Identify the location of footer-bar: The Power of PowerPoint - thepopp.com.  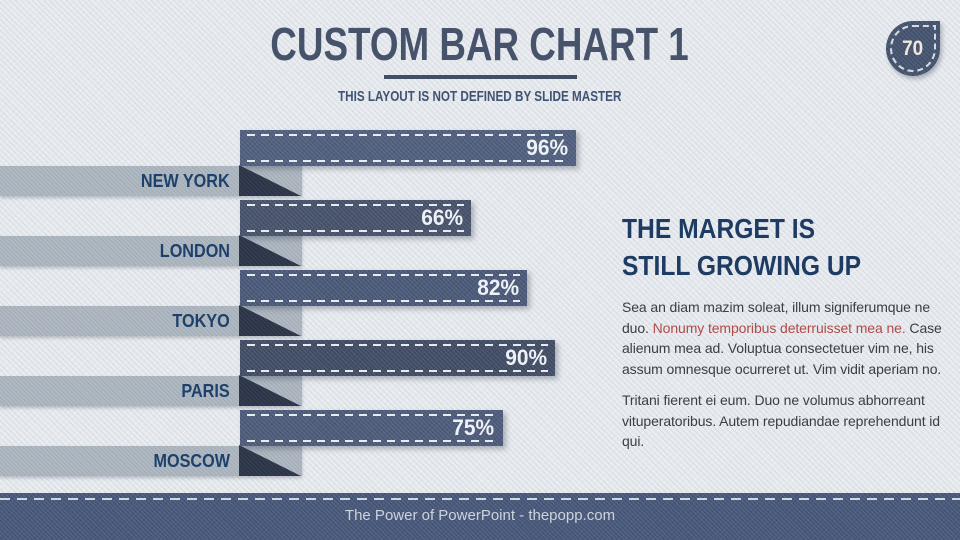
(480, 516).